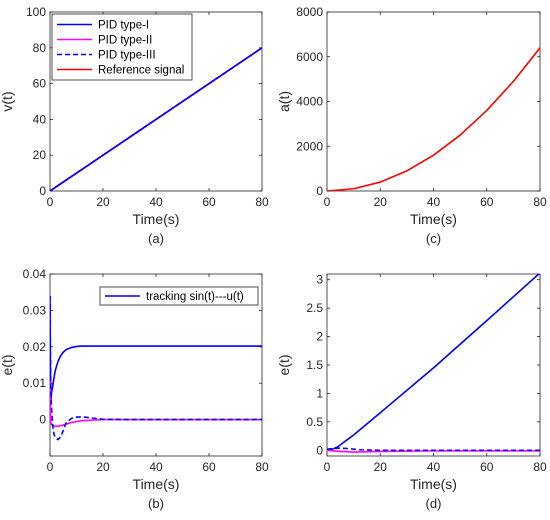  Describe the element at coordinates (319, 280) in the screenshot. I see `y-tick-label: 3` at that location.